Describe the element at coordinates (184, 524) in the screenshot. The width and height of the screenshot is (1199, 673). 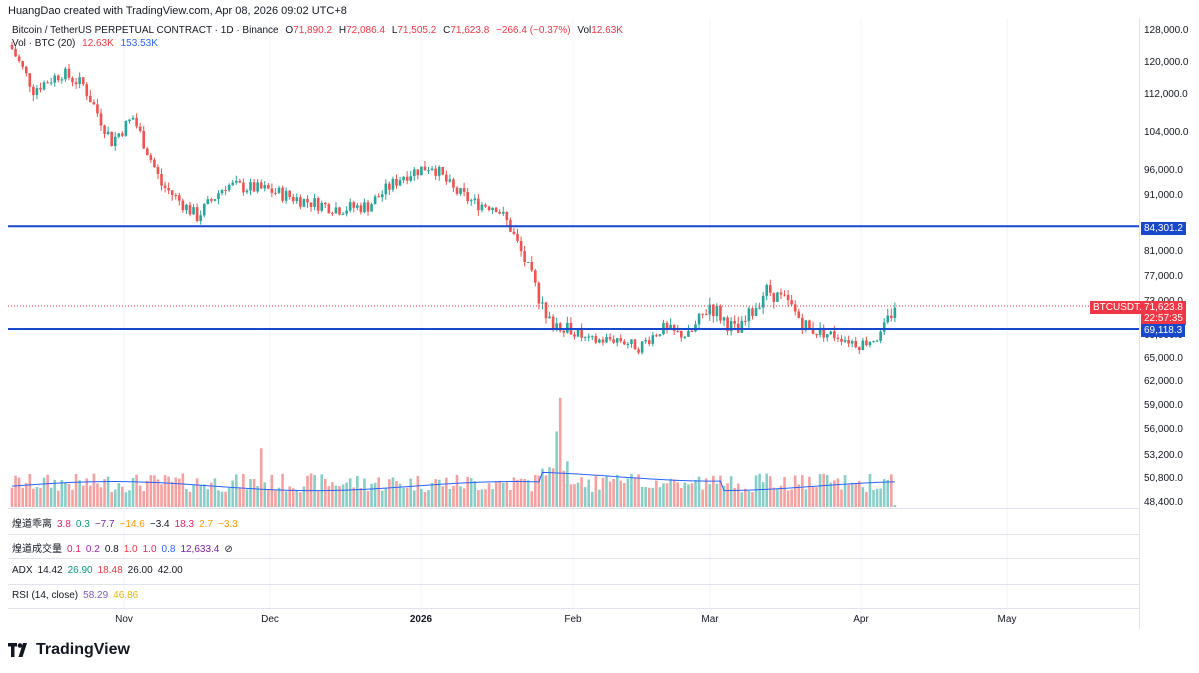
I see `indicator-value: 18.3` at that location.